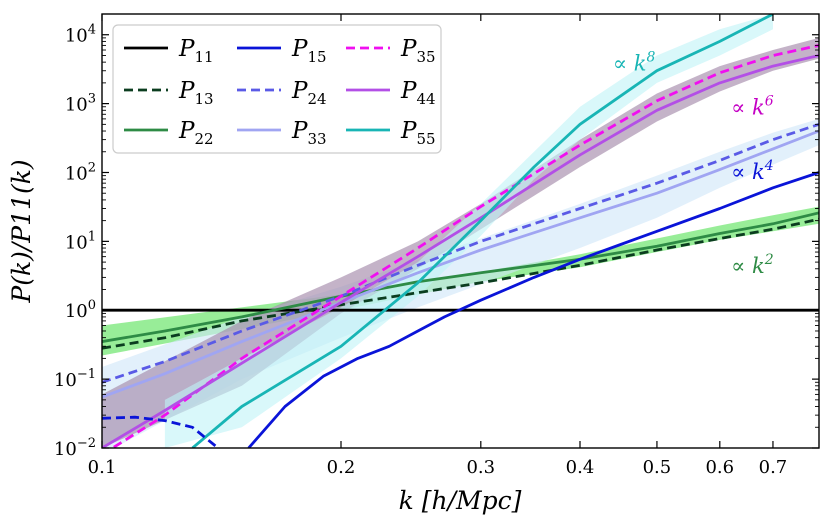 This screenshot has width=830, height=529. I want to click on y-tick-label: 10², so click(80, 172).